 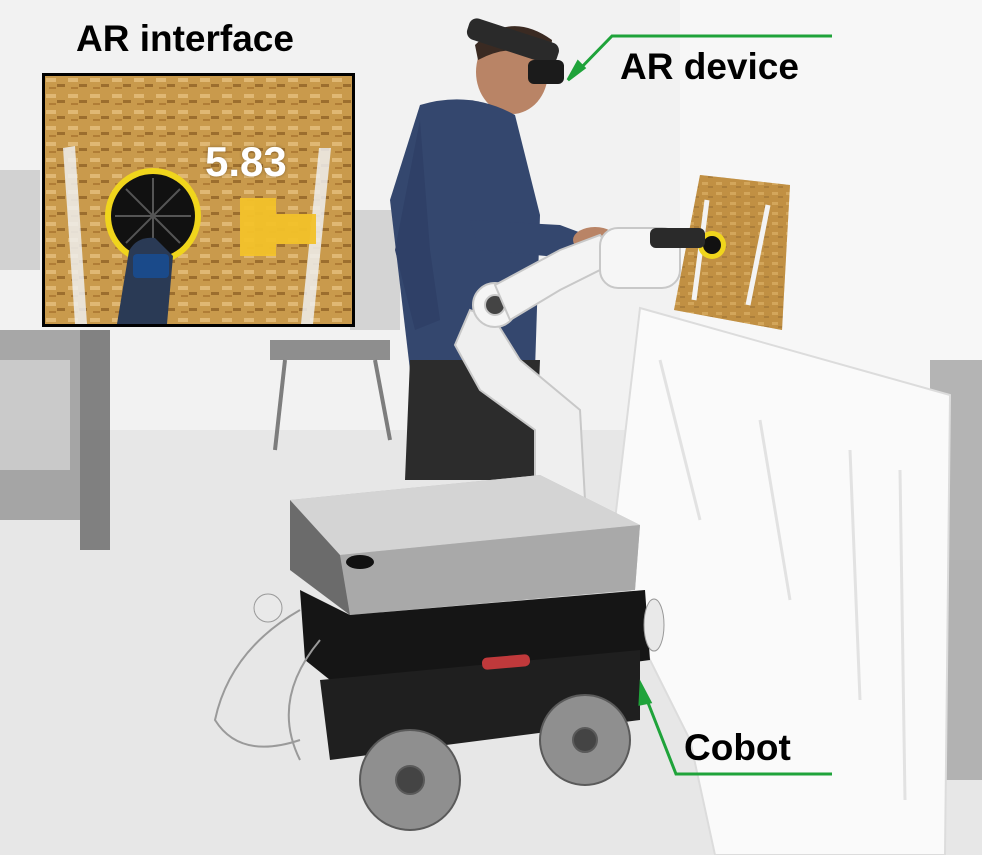 I want to click on cobot-arrow, so click(x=735, y=727).